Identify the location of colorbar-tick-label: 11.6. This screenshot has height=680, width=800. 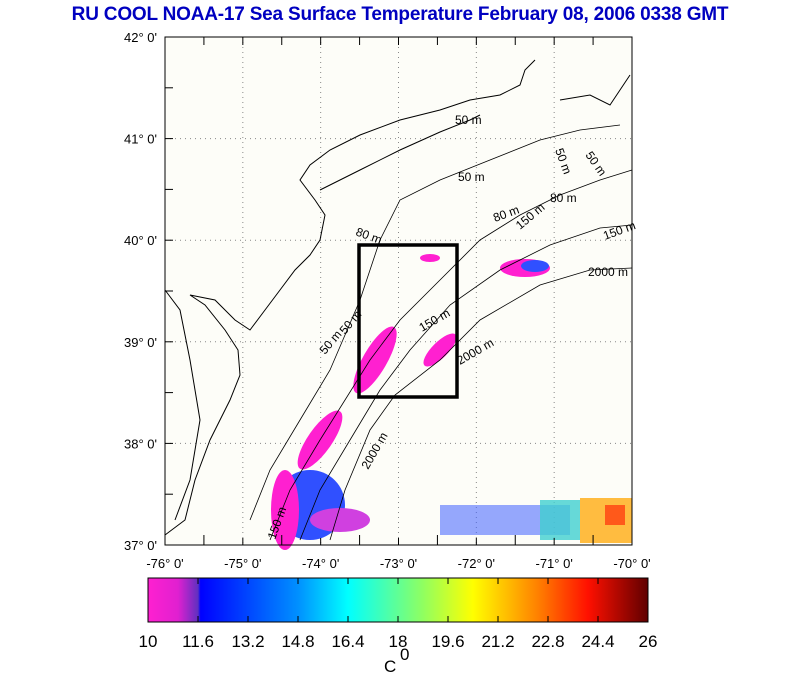
(198, 641).